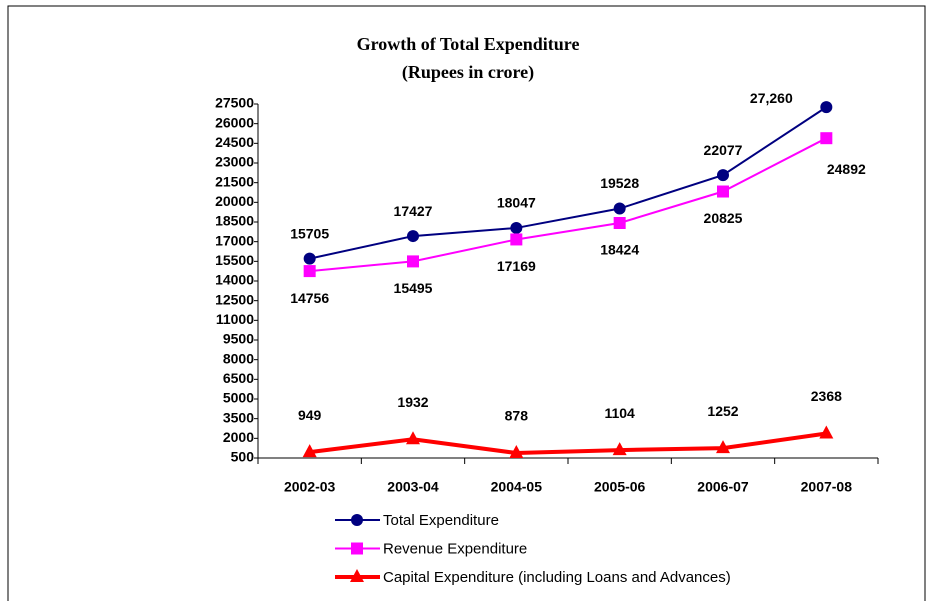  I want to click on data-label: 18424, so click(619, 250).